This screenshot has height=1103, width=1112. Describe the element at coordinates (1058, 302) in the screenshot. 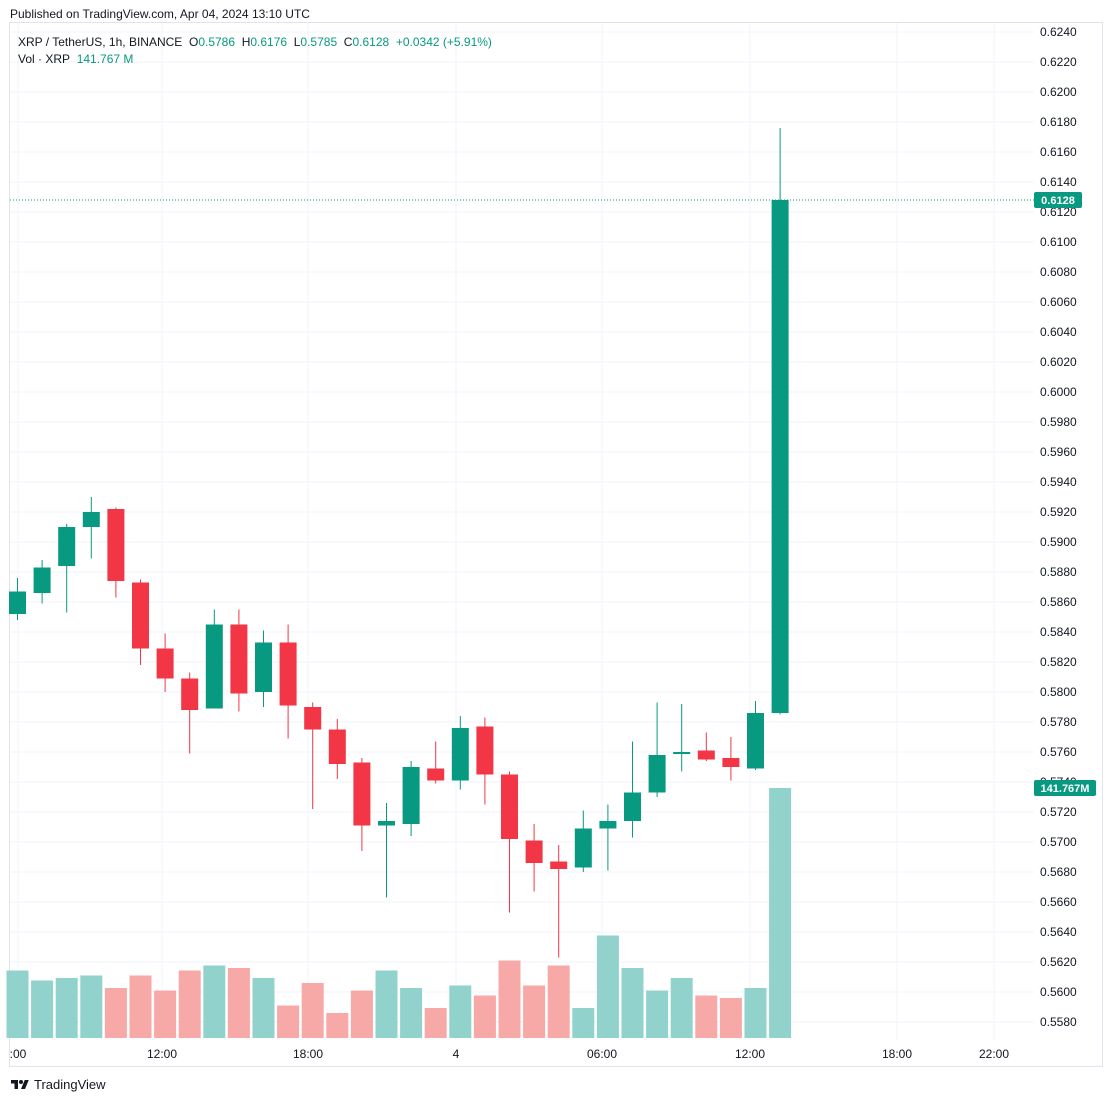

I see `price-tick-label: 0.6060` at that location.